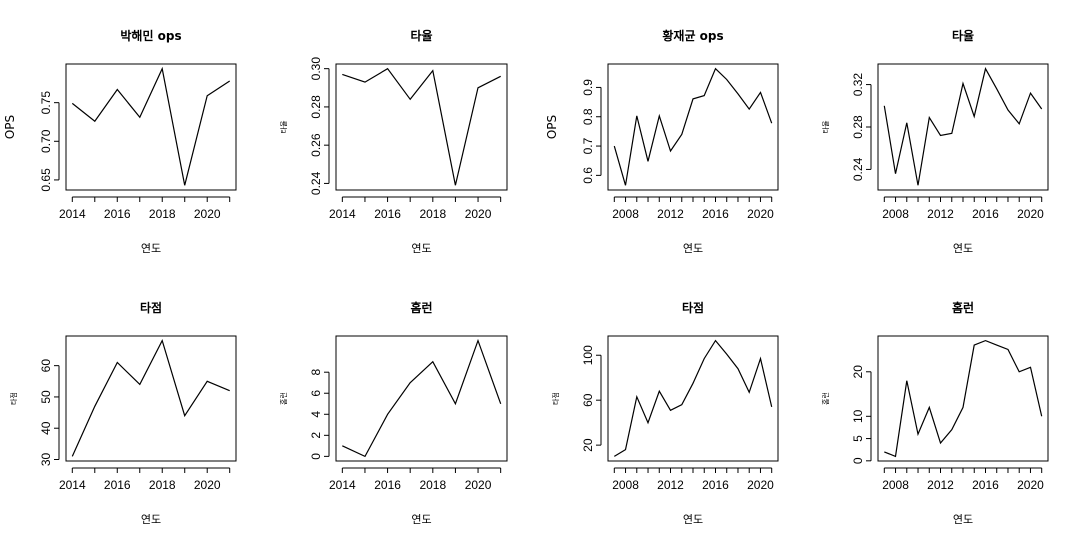 The image size is (1084, 542). Describe the element at coordinates (316, 435) in the screenshot. I see `y-tick-label: 2` at that location.